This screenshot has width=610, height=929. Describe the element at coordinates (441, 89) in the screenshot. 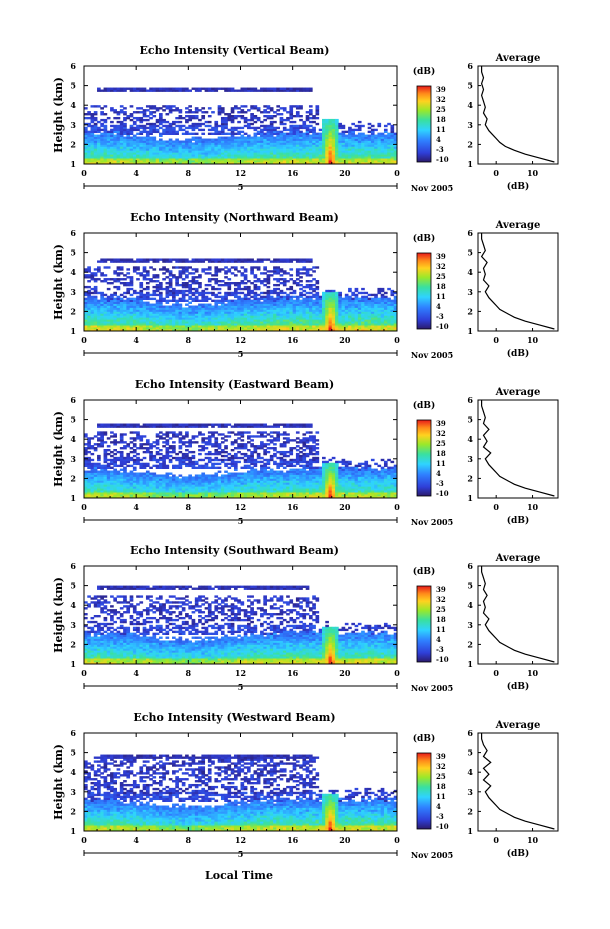

I see `colorbar-tick-label: 39` at that location.